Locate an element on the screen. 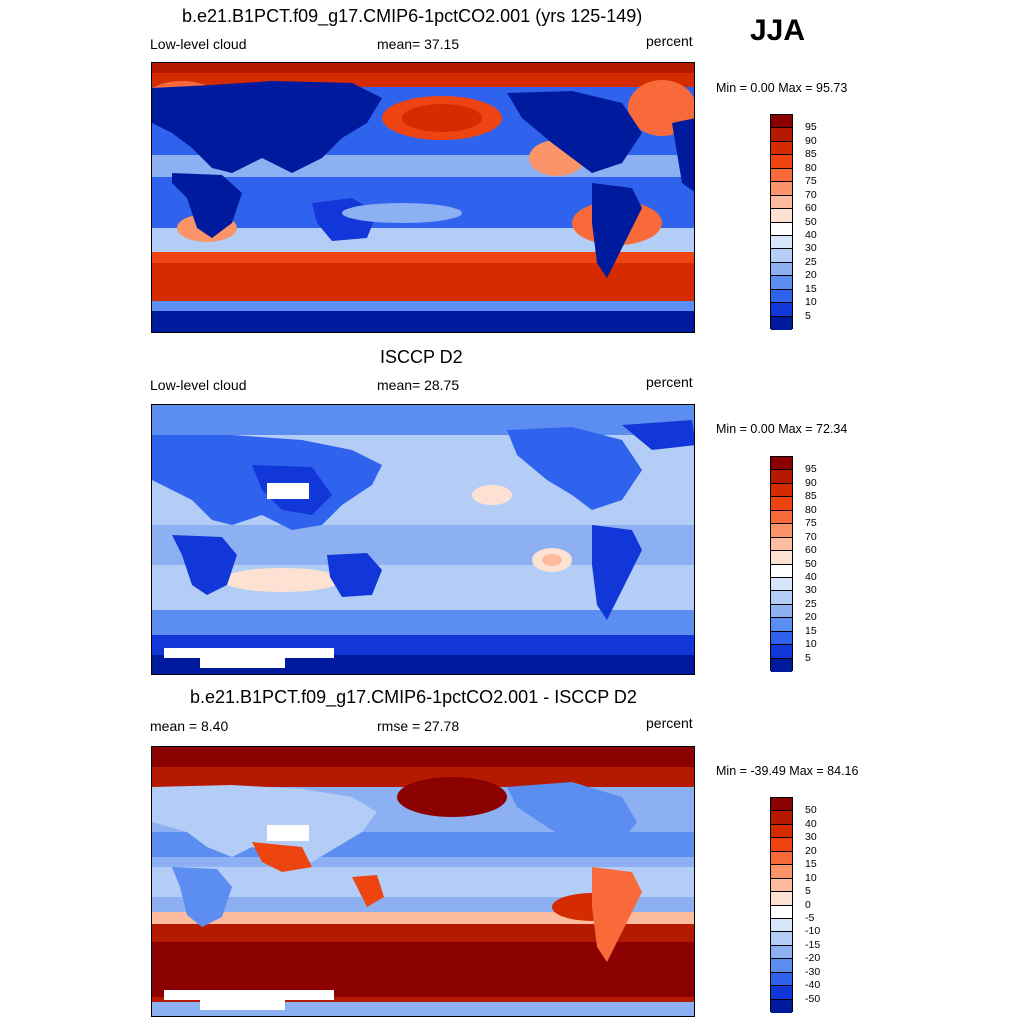 Image resolution: width=1024 pixels, height=1024 pixels. colorbar-tick-label: 15 is located at coordinates (811, 288).